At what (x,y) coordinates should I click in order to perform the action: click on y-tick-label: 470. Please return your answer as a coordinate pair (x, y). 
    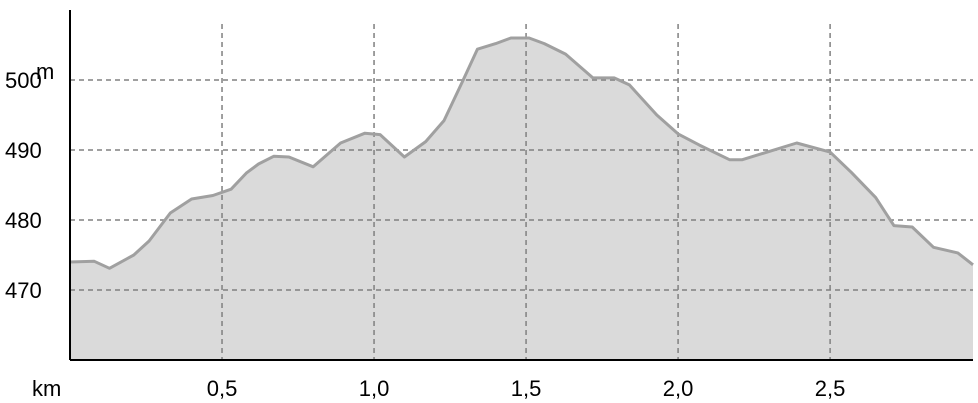
    Looking at the image, I should click on (23, 290).